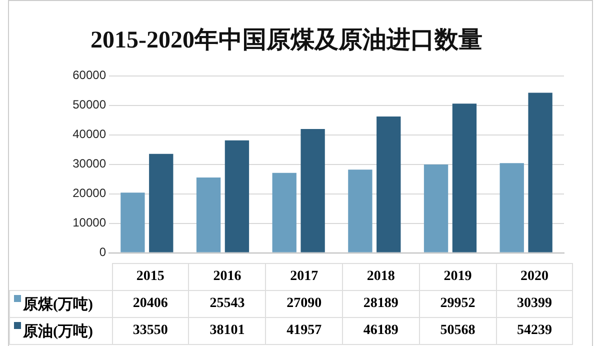  What do you see at coordinates (457, 304) in the screenshot?
I see `data-label: 29952` at bounding box center [457, 304].